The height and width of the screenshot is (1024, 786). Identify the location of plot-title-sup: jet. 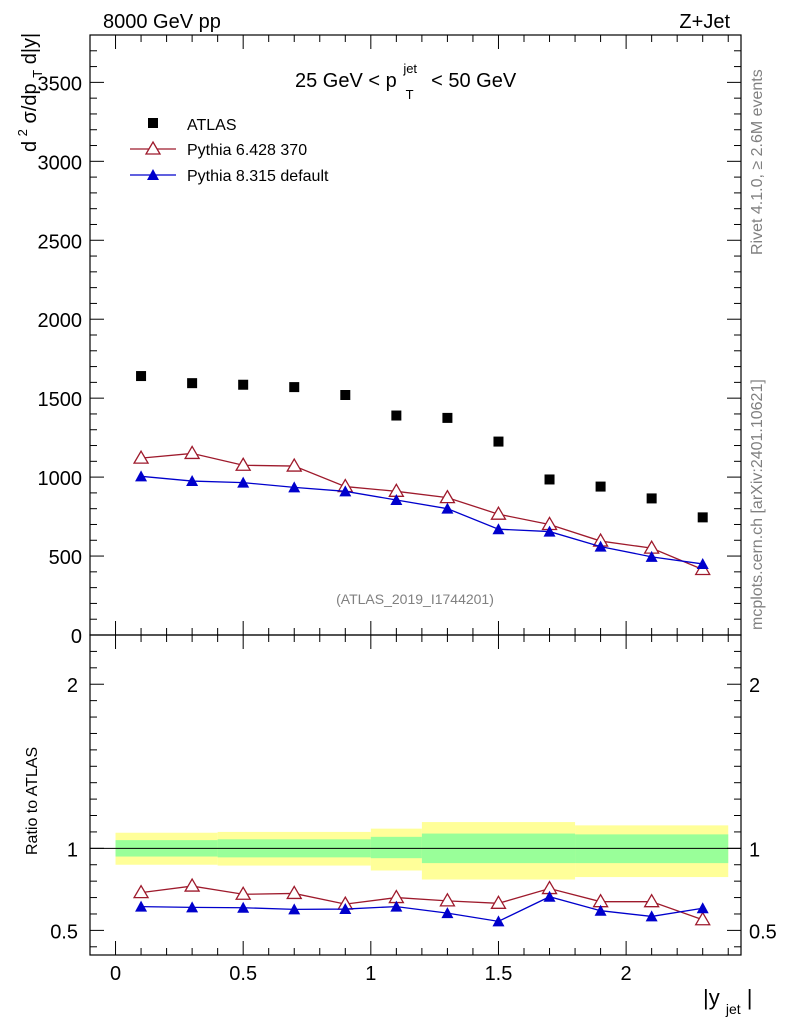
(409, 68).